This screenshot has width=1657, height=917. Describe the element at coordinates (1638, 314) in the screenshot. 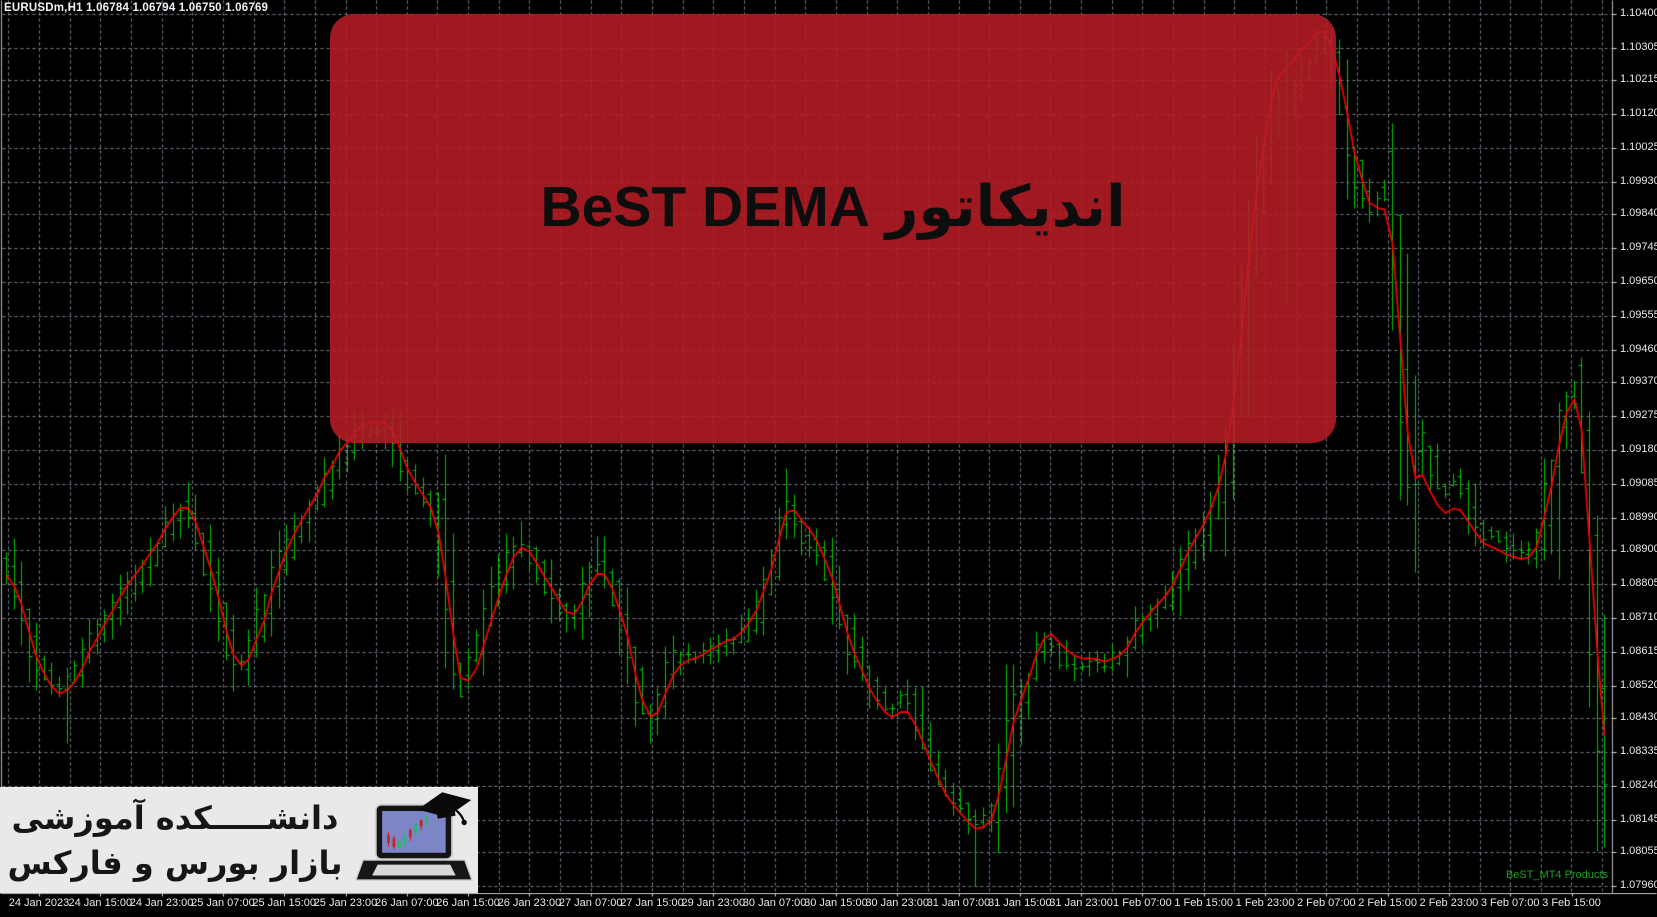

I see `price-axis-label: 1.09555` at that location.